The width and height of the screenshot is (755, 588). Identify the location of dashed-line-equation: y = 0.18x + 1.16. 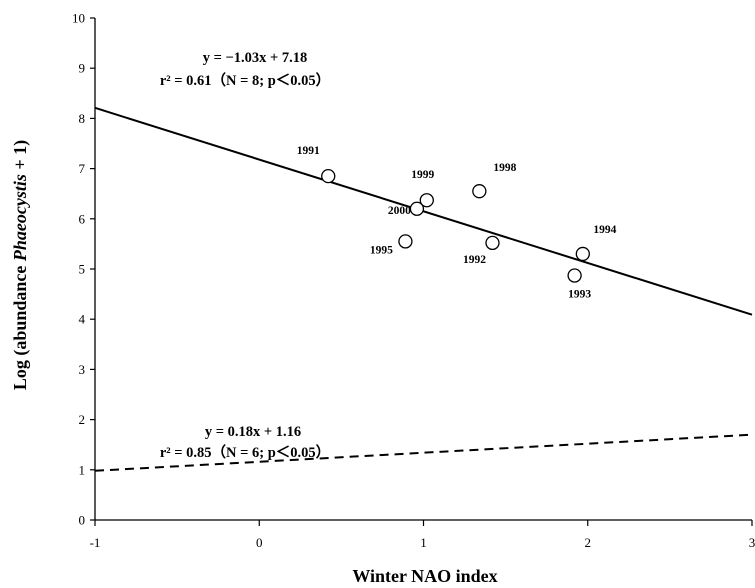
(253, 432).